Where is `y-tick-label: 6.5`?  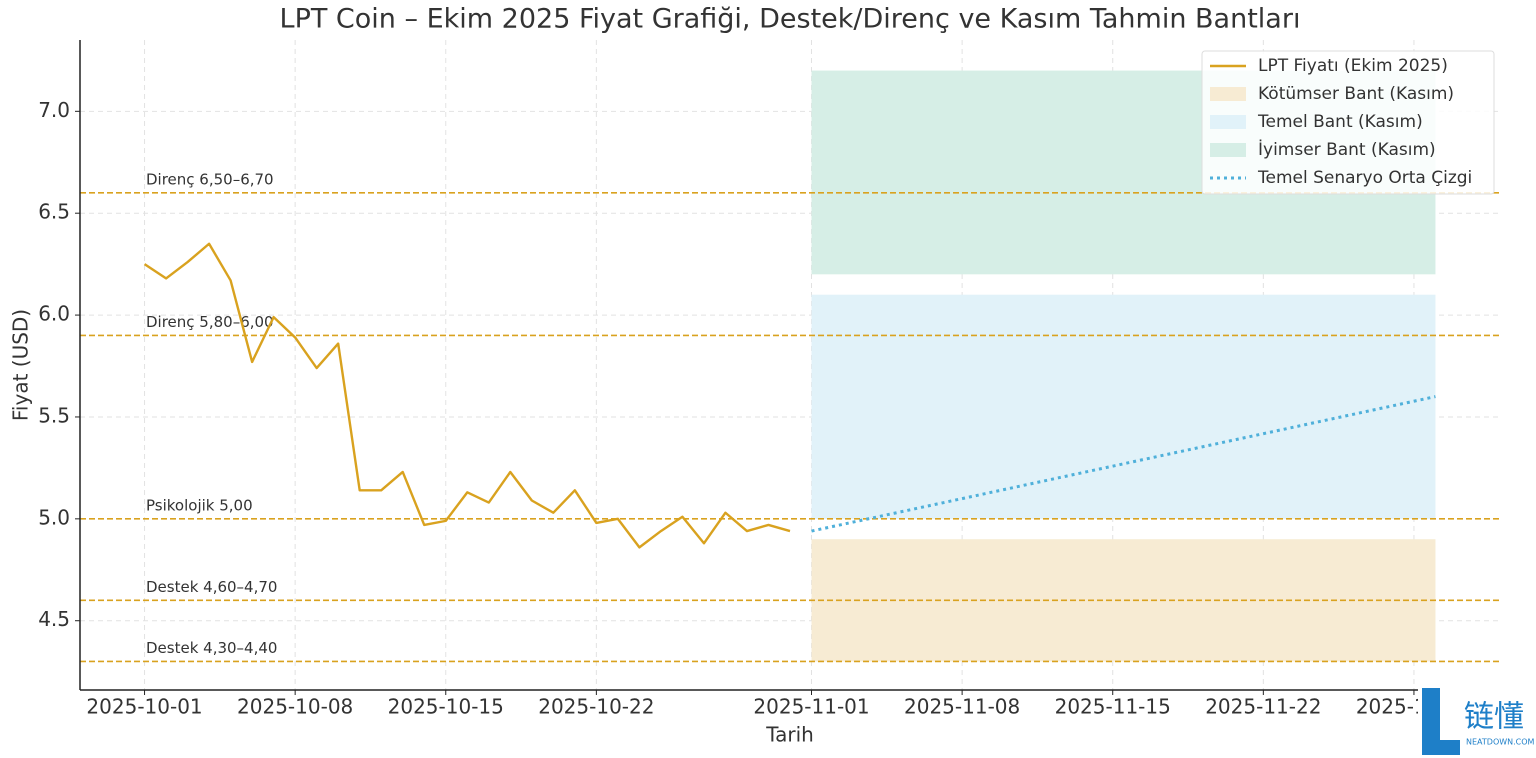
y-tick-label: 6.5 is located at coordinates (54, 212).